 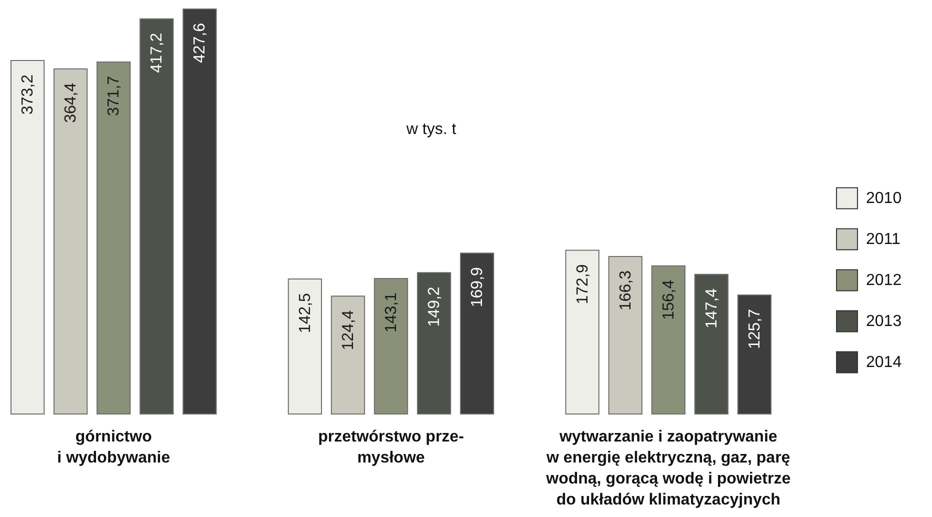 What do you see at coordinates (435, 306) in the screenshot?
I see `data-label: 149,2` at bounding box center [435, 306].